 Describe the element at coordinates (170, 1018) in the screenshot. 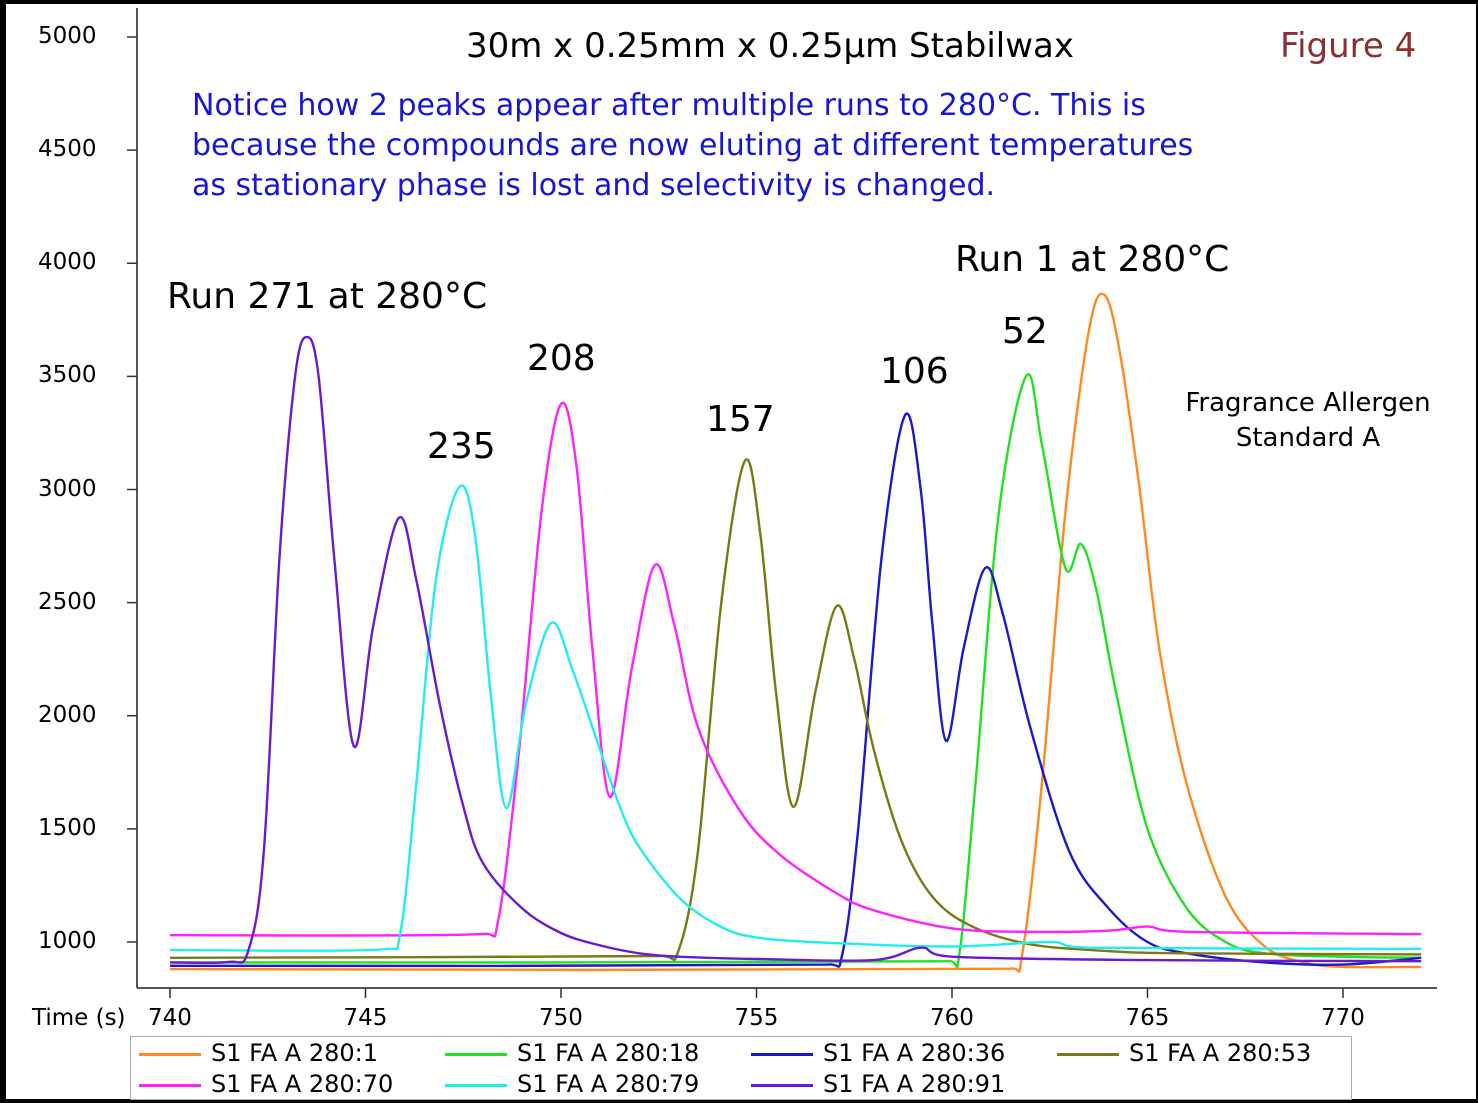

I see `x-tick-label: 740` at that location.